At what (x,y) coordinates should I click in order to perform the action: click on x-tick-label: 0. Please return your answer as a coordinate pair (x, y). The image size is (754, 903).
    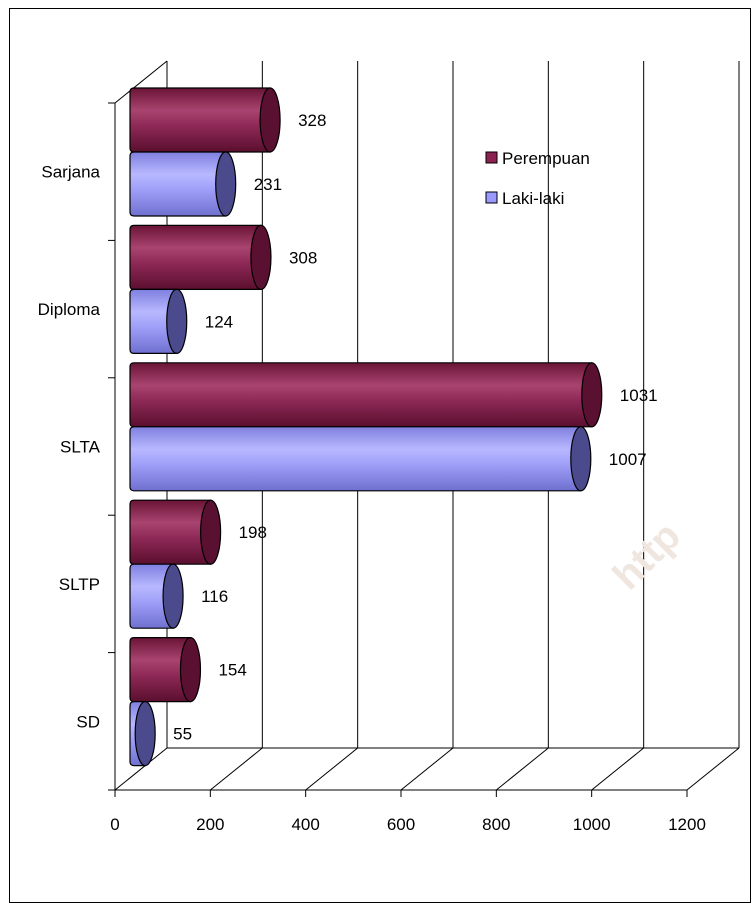
    Looking at the image, I should click on (114, 824).